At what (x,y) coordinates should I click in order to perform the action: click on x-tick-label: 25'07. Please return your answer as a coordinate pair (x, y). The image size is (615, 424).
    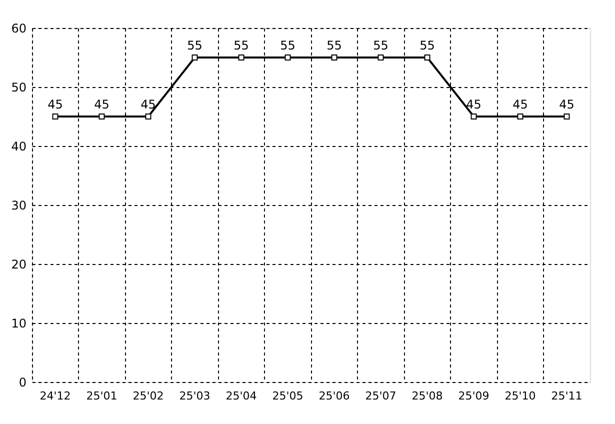
    Looking at the image, I should click on (380, 396).